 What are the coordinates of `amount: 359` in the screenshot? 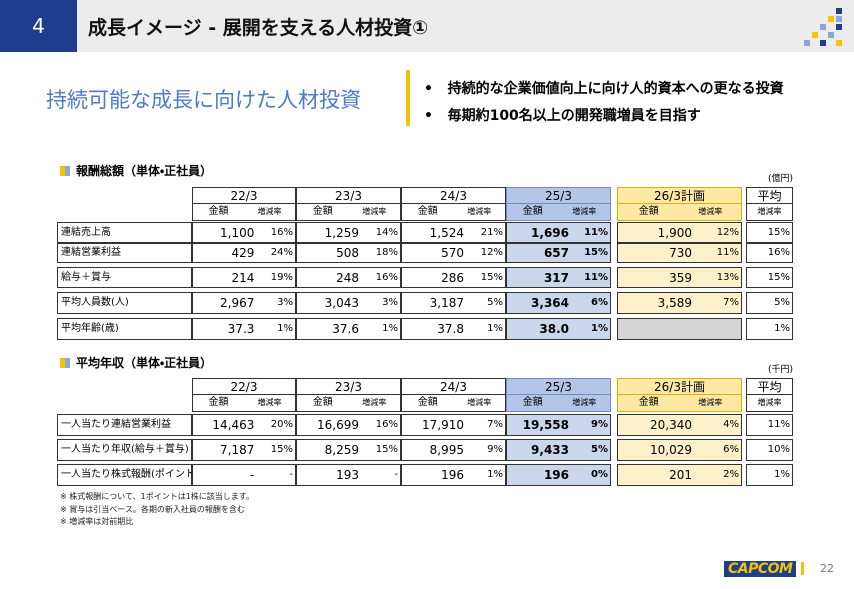 It's located at (680, 277).